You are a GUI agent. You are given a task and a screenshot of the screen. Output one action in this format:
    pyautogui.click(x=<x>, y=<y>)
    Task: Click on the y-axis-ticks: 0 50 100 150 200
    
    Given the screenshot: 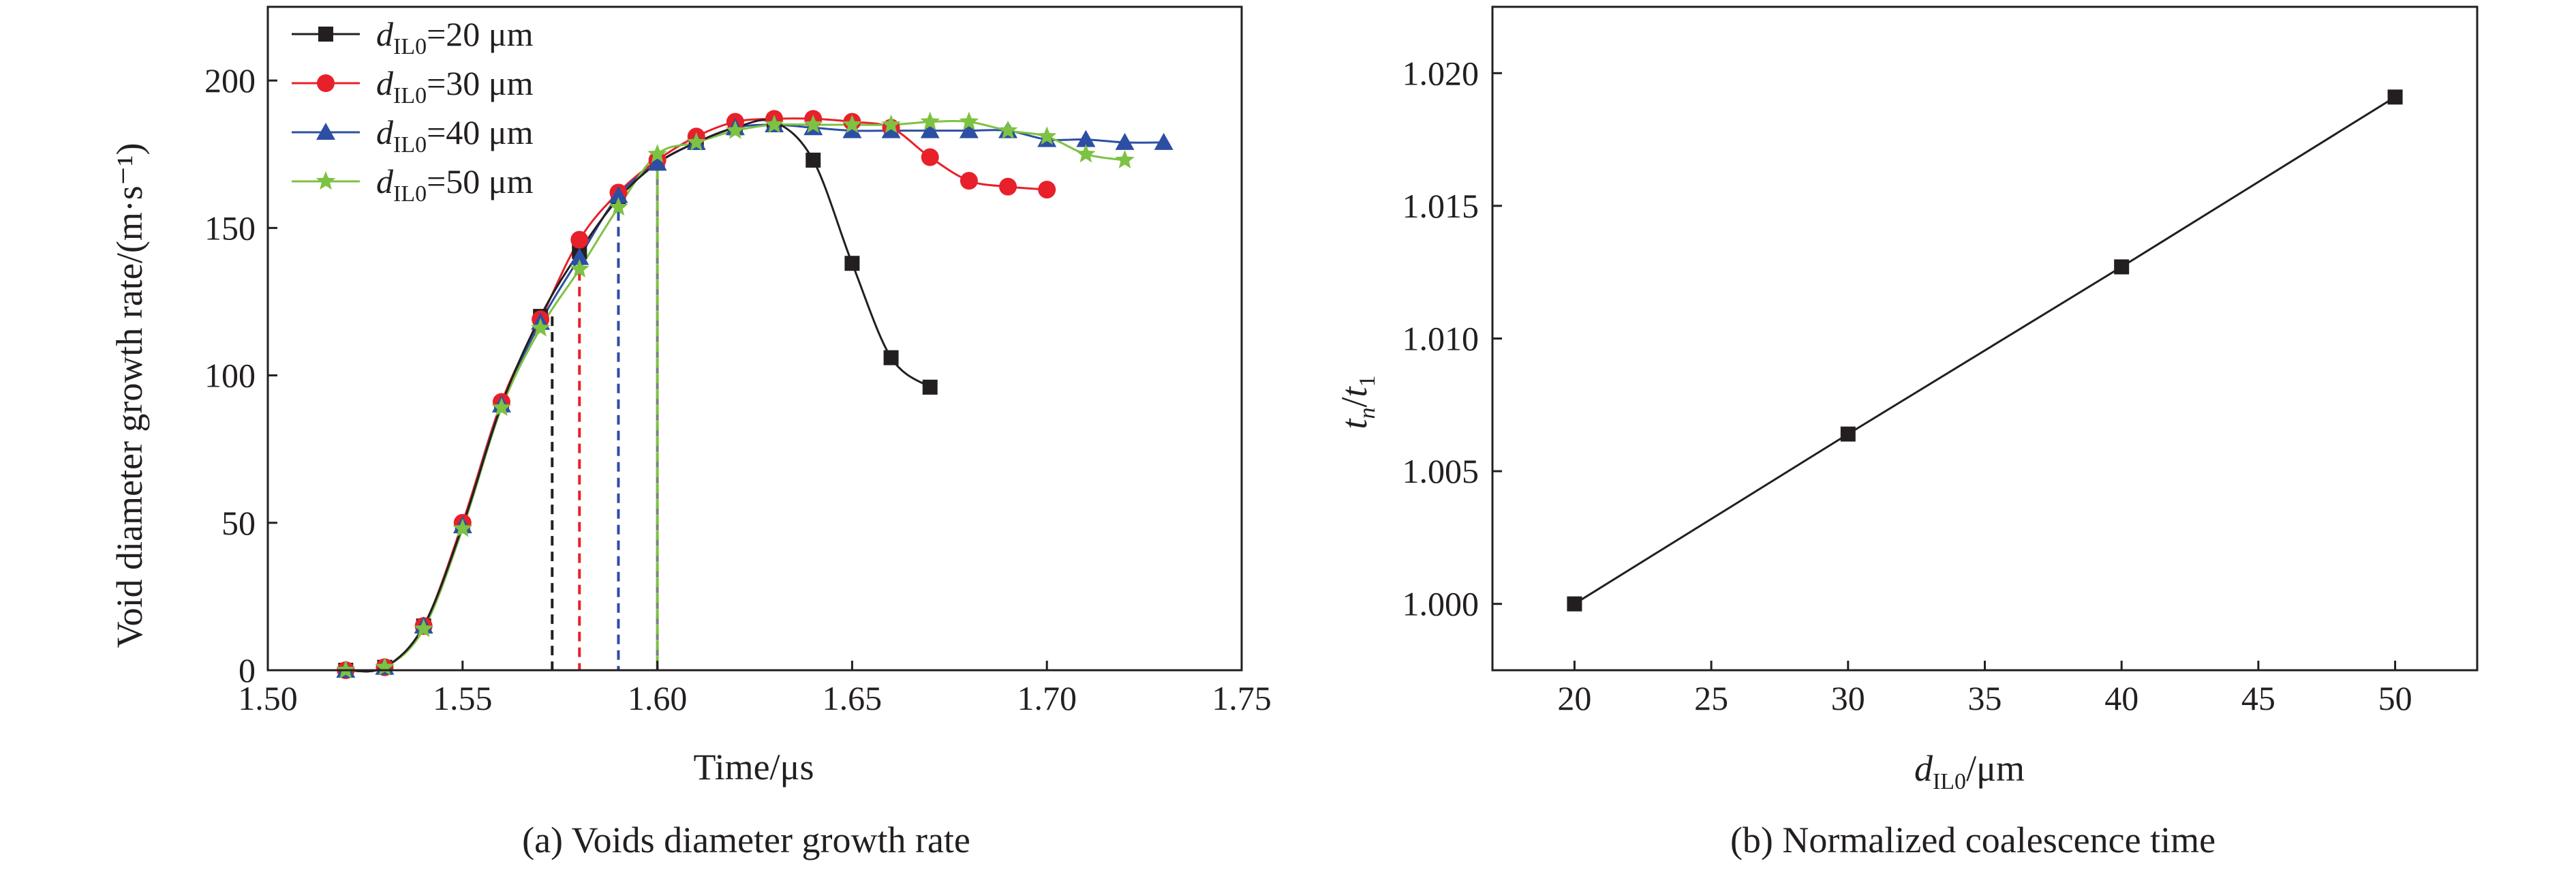 What is the action you would take?
    pyautogui.click(x=240, y=375)
    